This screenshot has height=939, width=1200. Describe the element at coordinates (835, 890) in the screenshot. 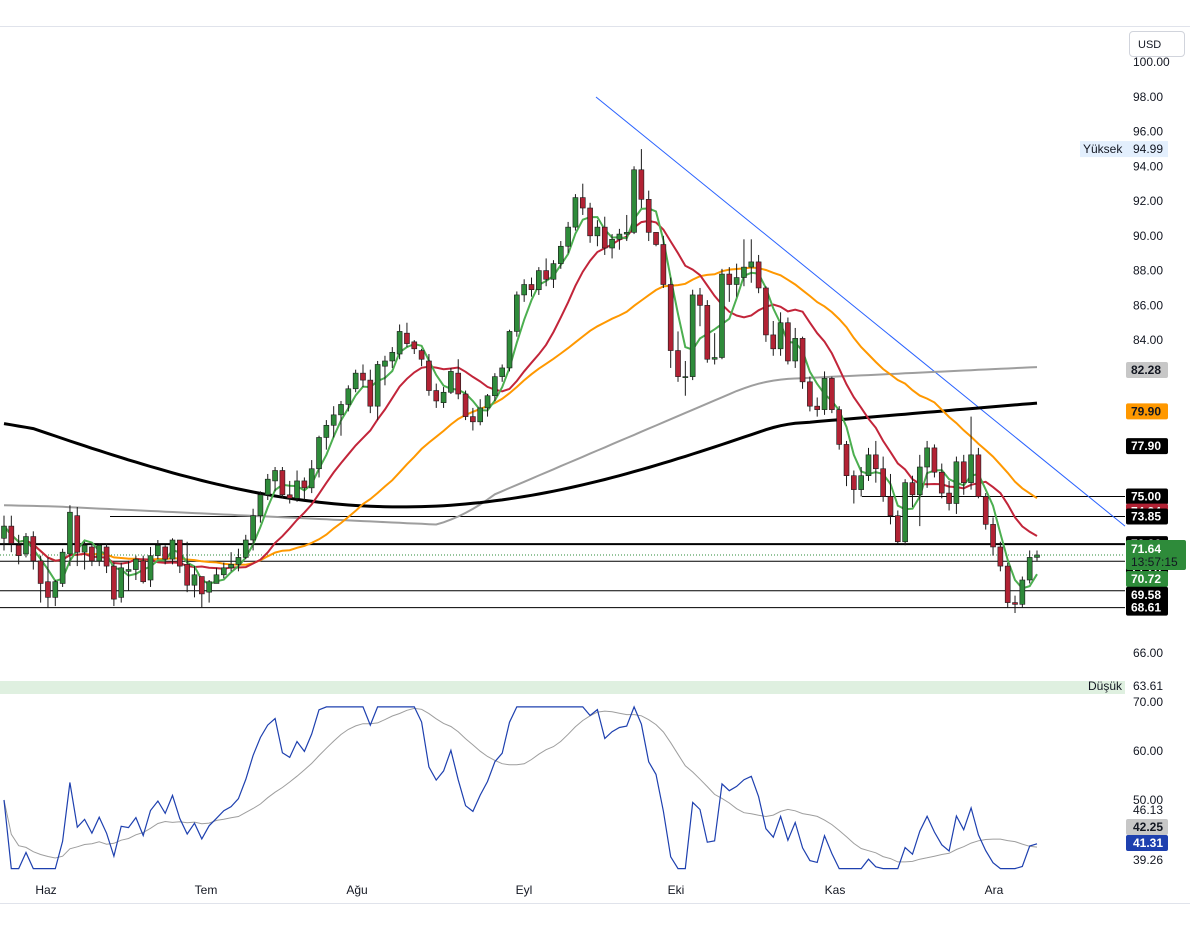

I see `month-label: Kas` at that location.